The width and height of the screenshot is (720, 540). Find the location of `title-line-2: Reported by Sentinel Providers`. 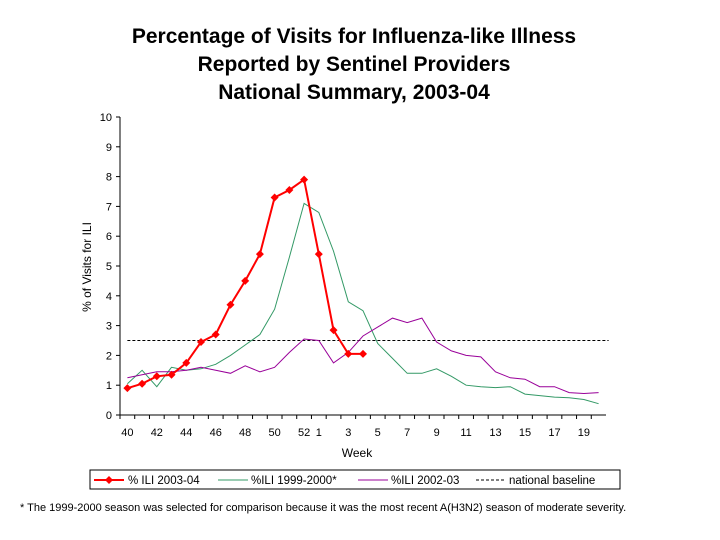

title-line-2: Reported by Sentinel Providers is located at coordinates (354, 64).